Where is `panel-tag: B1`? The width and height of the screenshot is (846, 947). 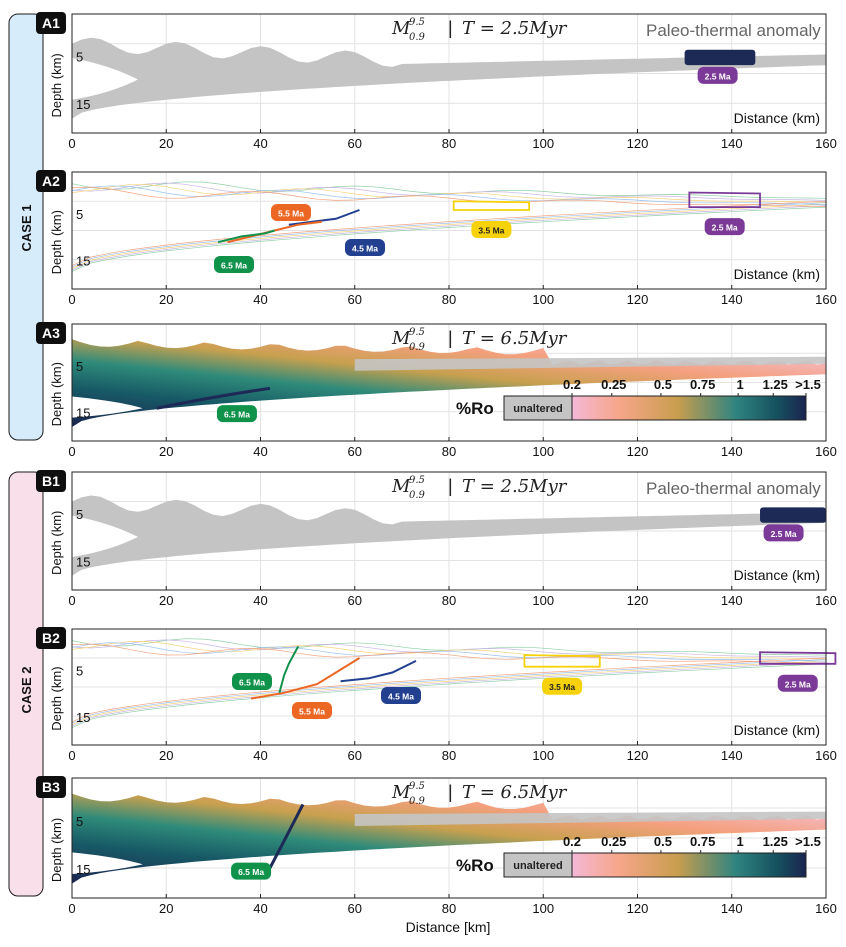
panel-tag: B1 is located at coordinates (51, 481).